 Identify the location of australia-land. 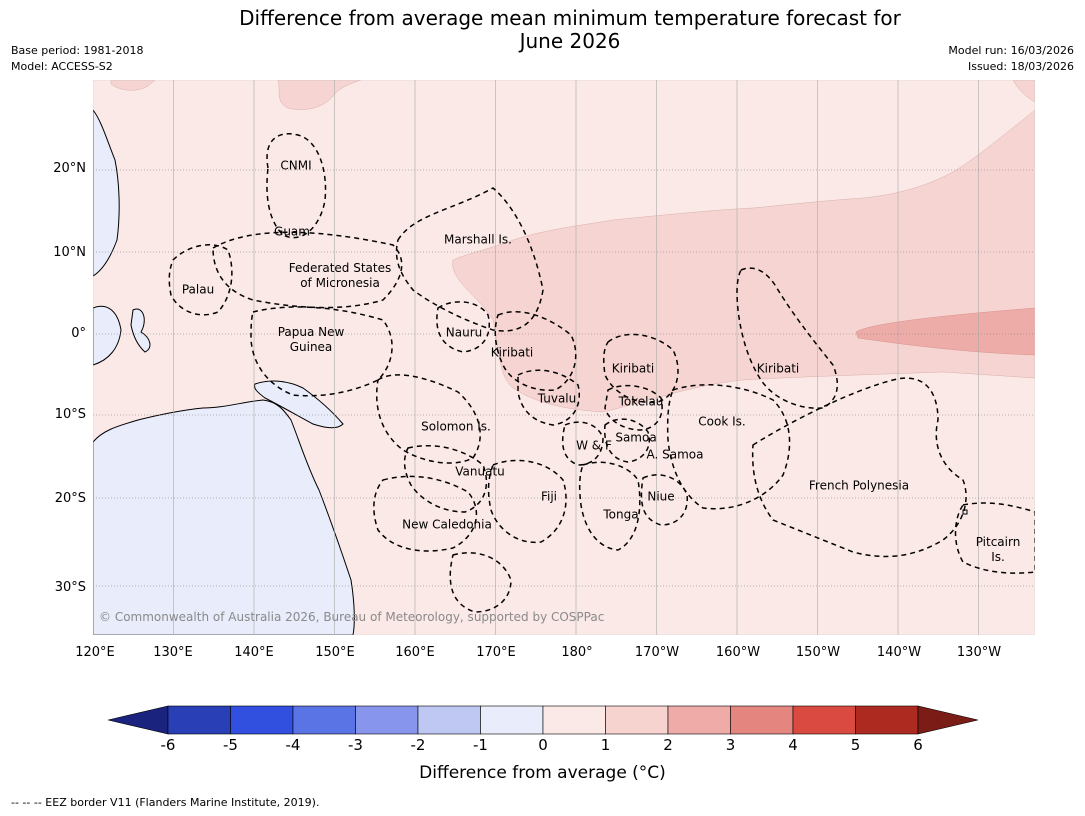
(224, 517).